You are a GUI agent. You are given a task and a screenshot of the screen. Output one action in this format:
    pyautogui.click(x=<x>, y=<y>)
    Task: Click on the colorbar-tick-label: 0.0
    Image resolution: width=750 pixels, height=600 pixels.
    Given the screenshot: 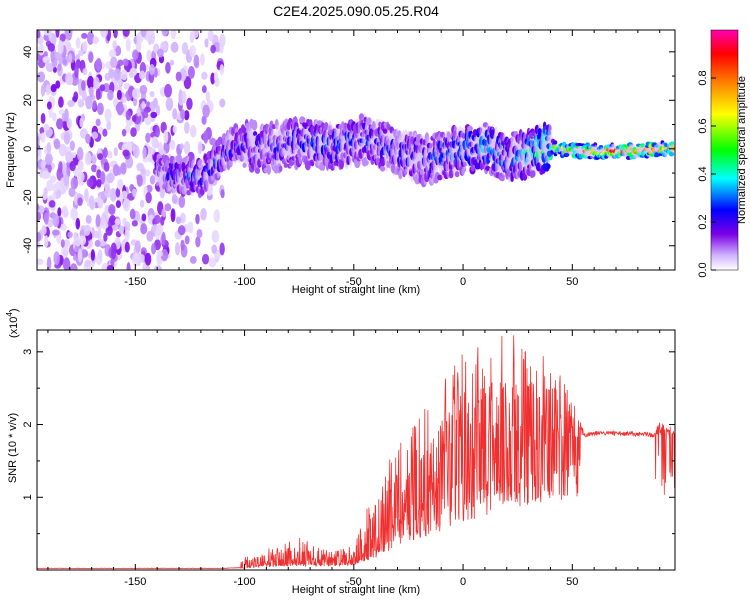 What is the action you would take?
    pyautogui.click(x=703, y=269)
    